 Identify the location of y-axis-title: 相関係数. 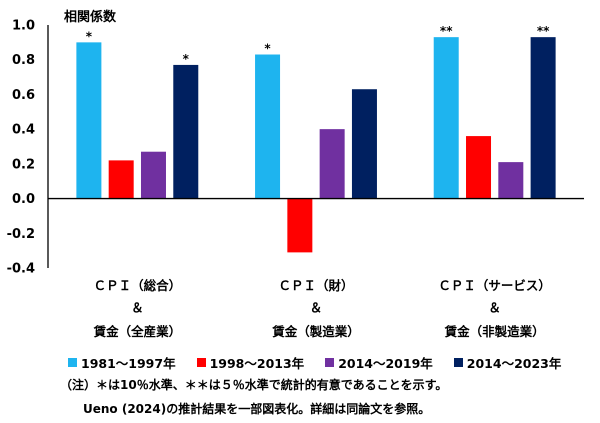
(90, 17).